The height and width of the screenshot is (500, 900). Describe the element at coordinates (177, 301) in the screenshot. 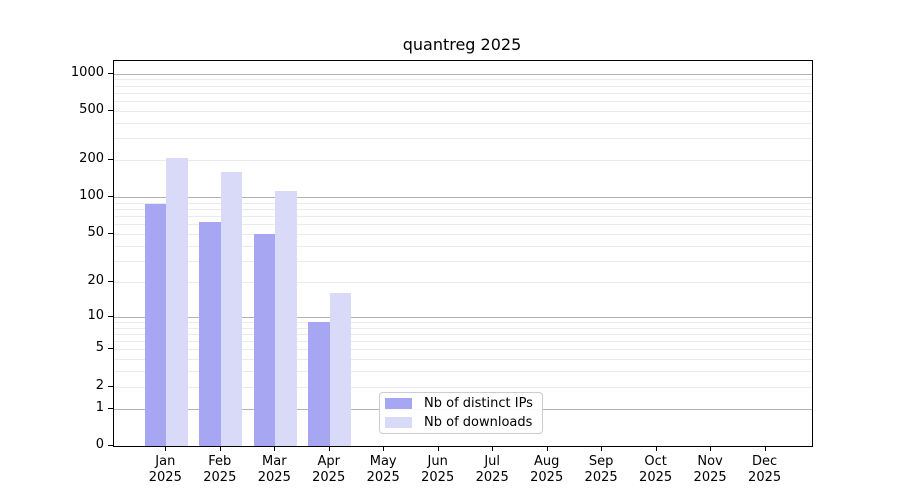

I see `bar-nb-of-downloads-jan` at that location.